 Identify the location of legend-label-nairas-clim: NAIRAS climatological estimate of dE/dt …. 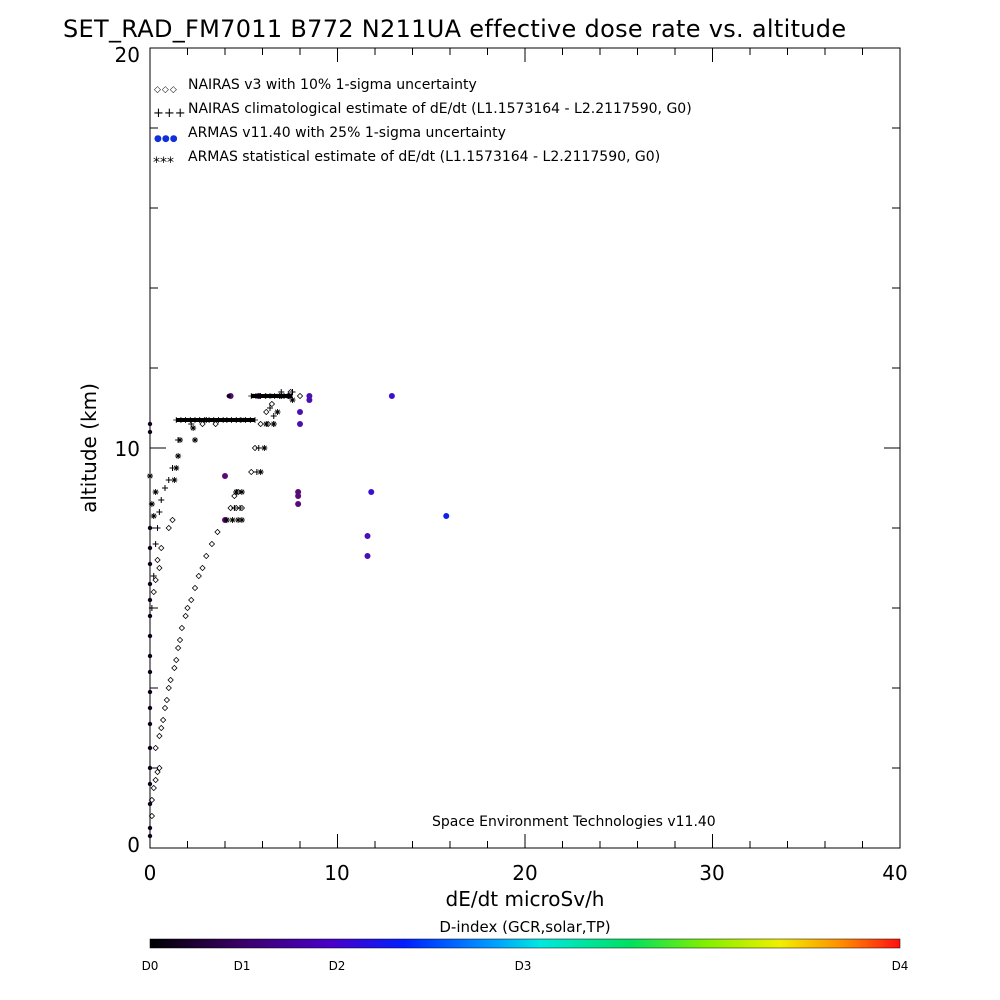
(440, 109).